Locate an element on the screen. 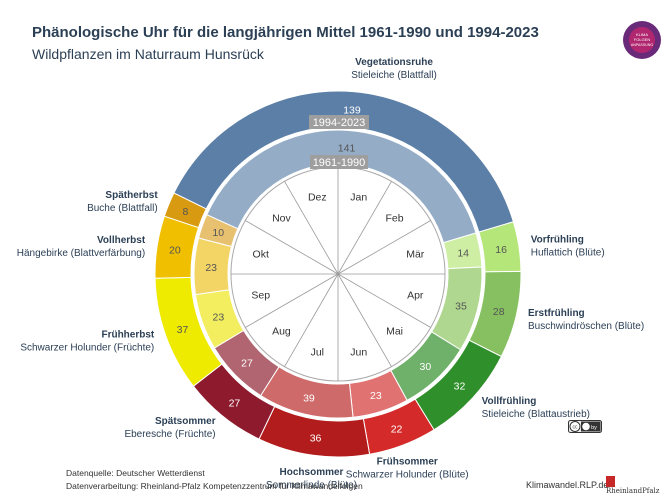 The image size is (667, 500). ring-label-inner: 1961-1990 is located at coordinates (339, 163).